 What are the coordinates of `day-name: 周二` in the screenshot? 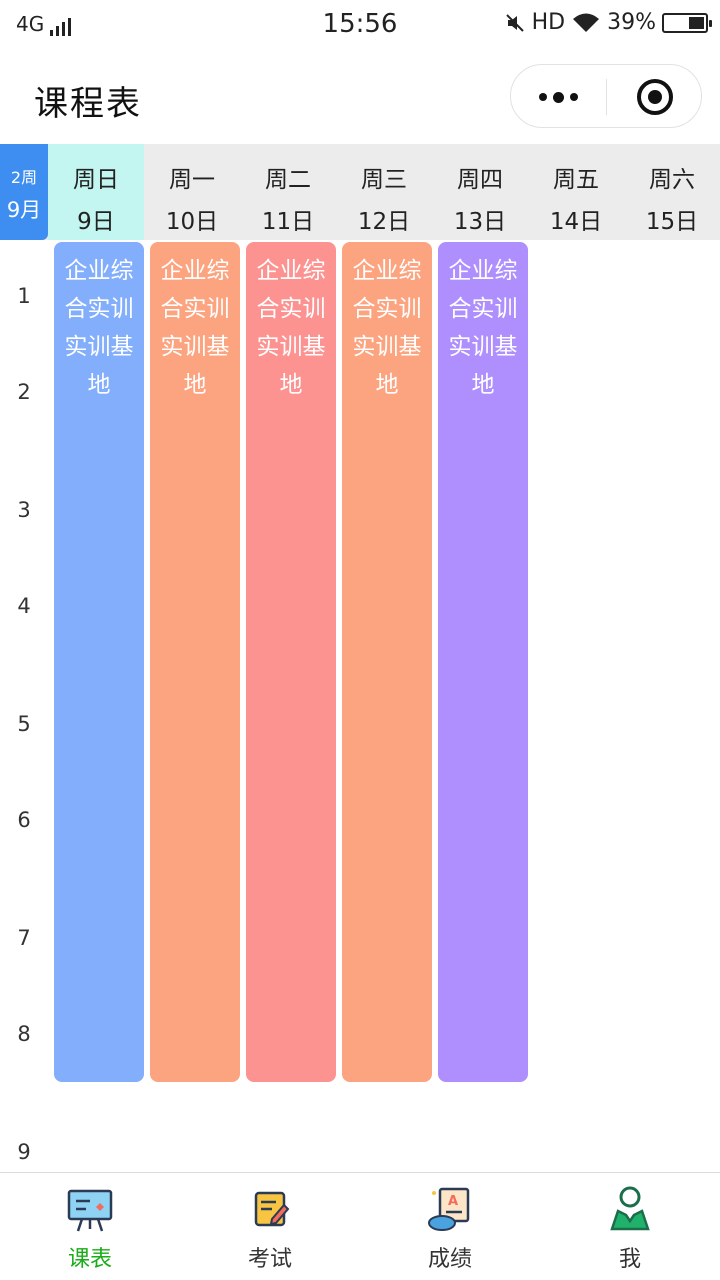 It's located at (288, 180).